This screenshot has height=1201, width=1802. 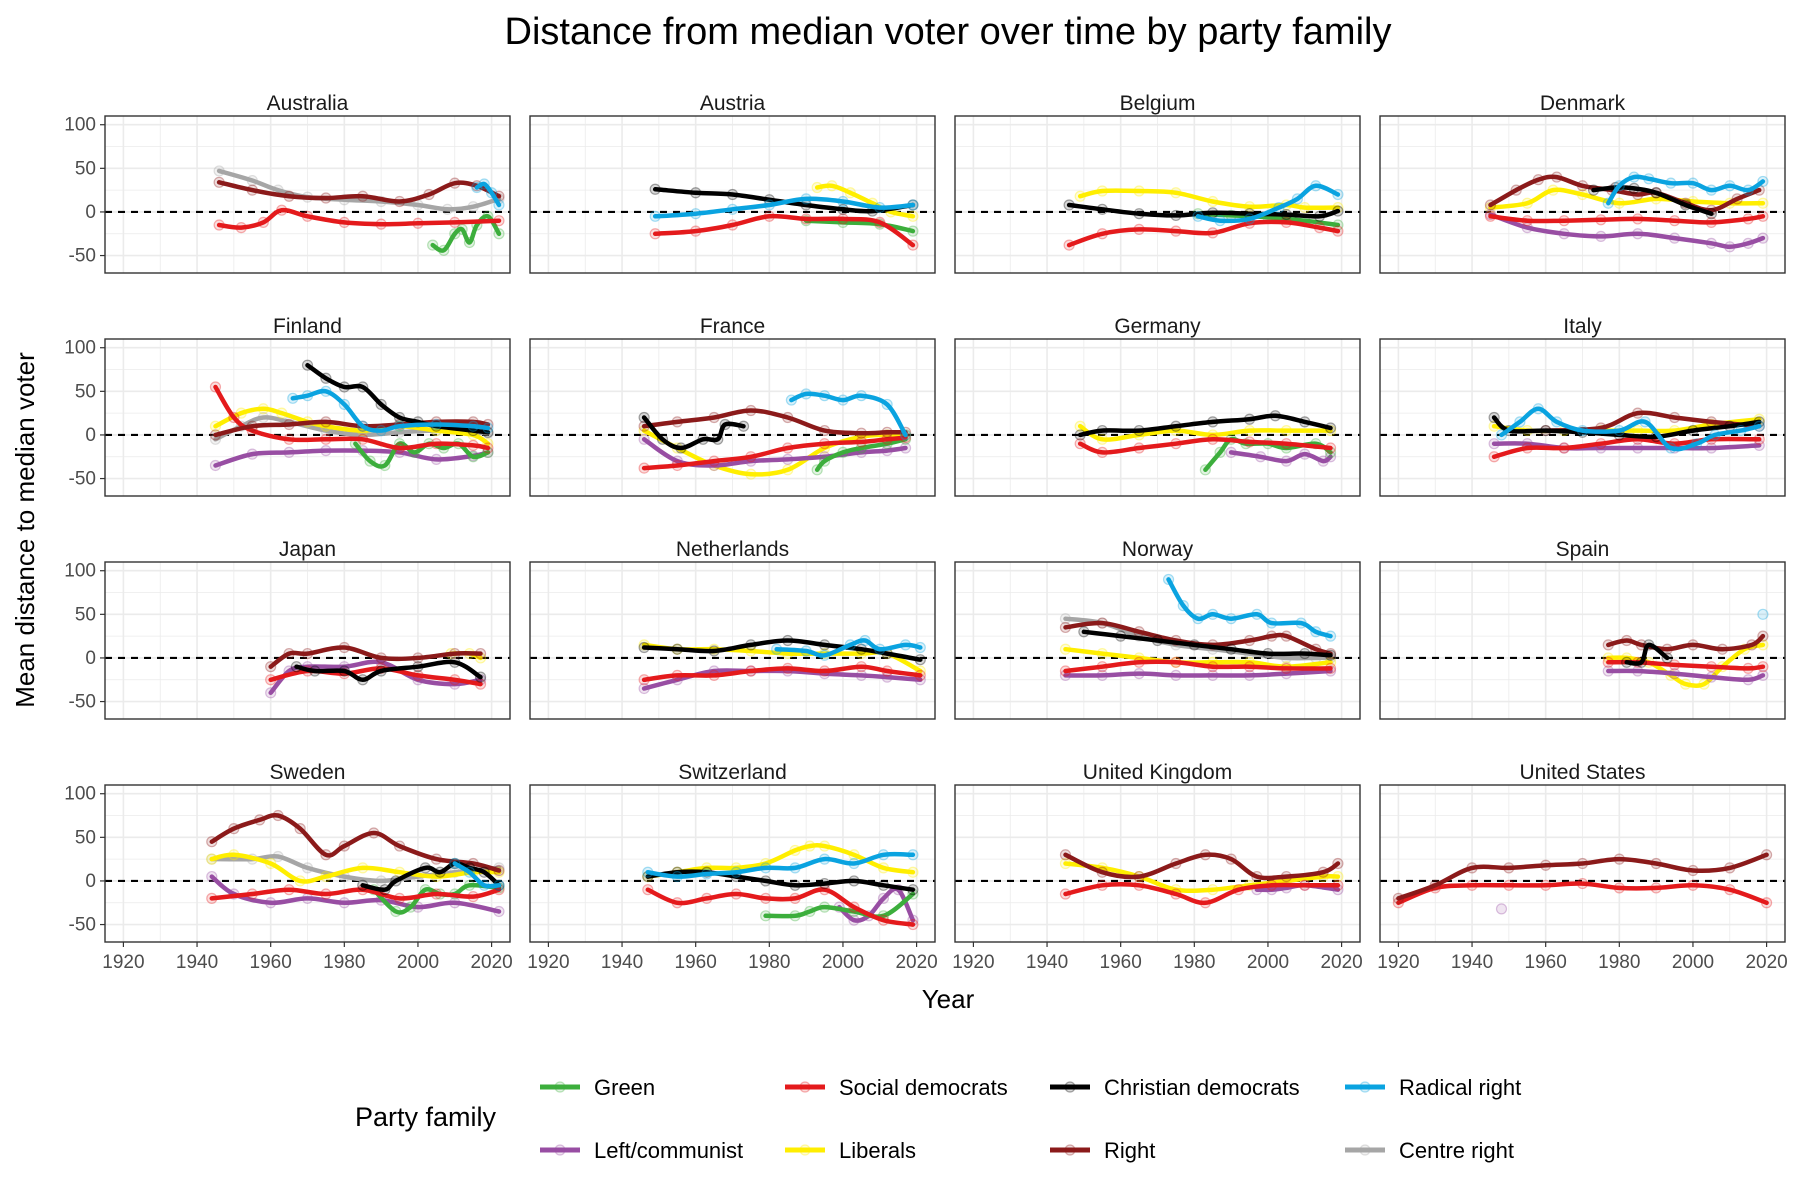 I want to click on legend-item-right: Right, so click(x=1102, y=1150).